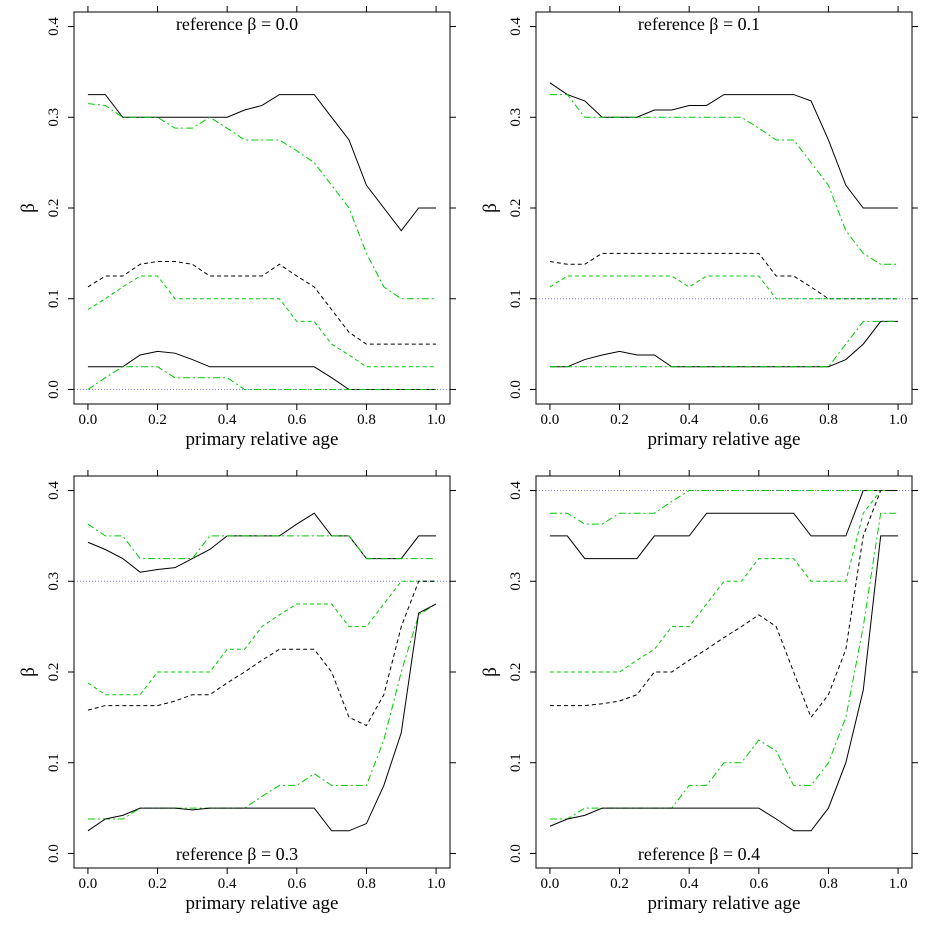  I want to click on panel-title: reference β = 0.1, so click(699, 24).